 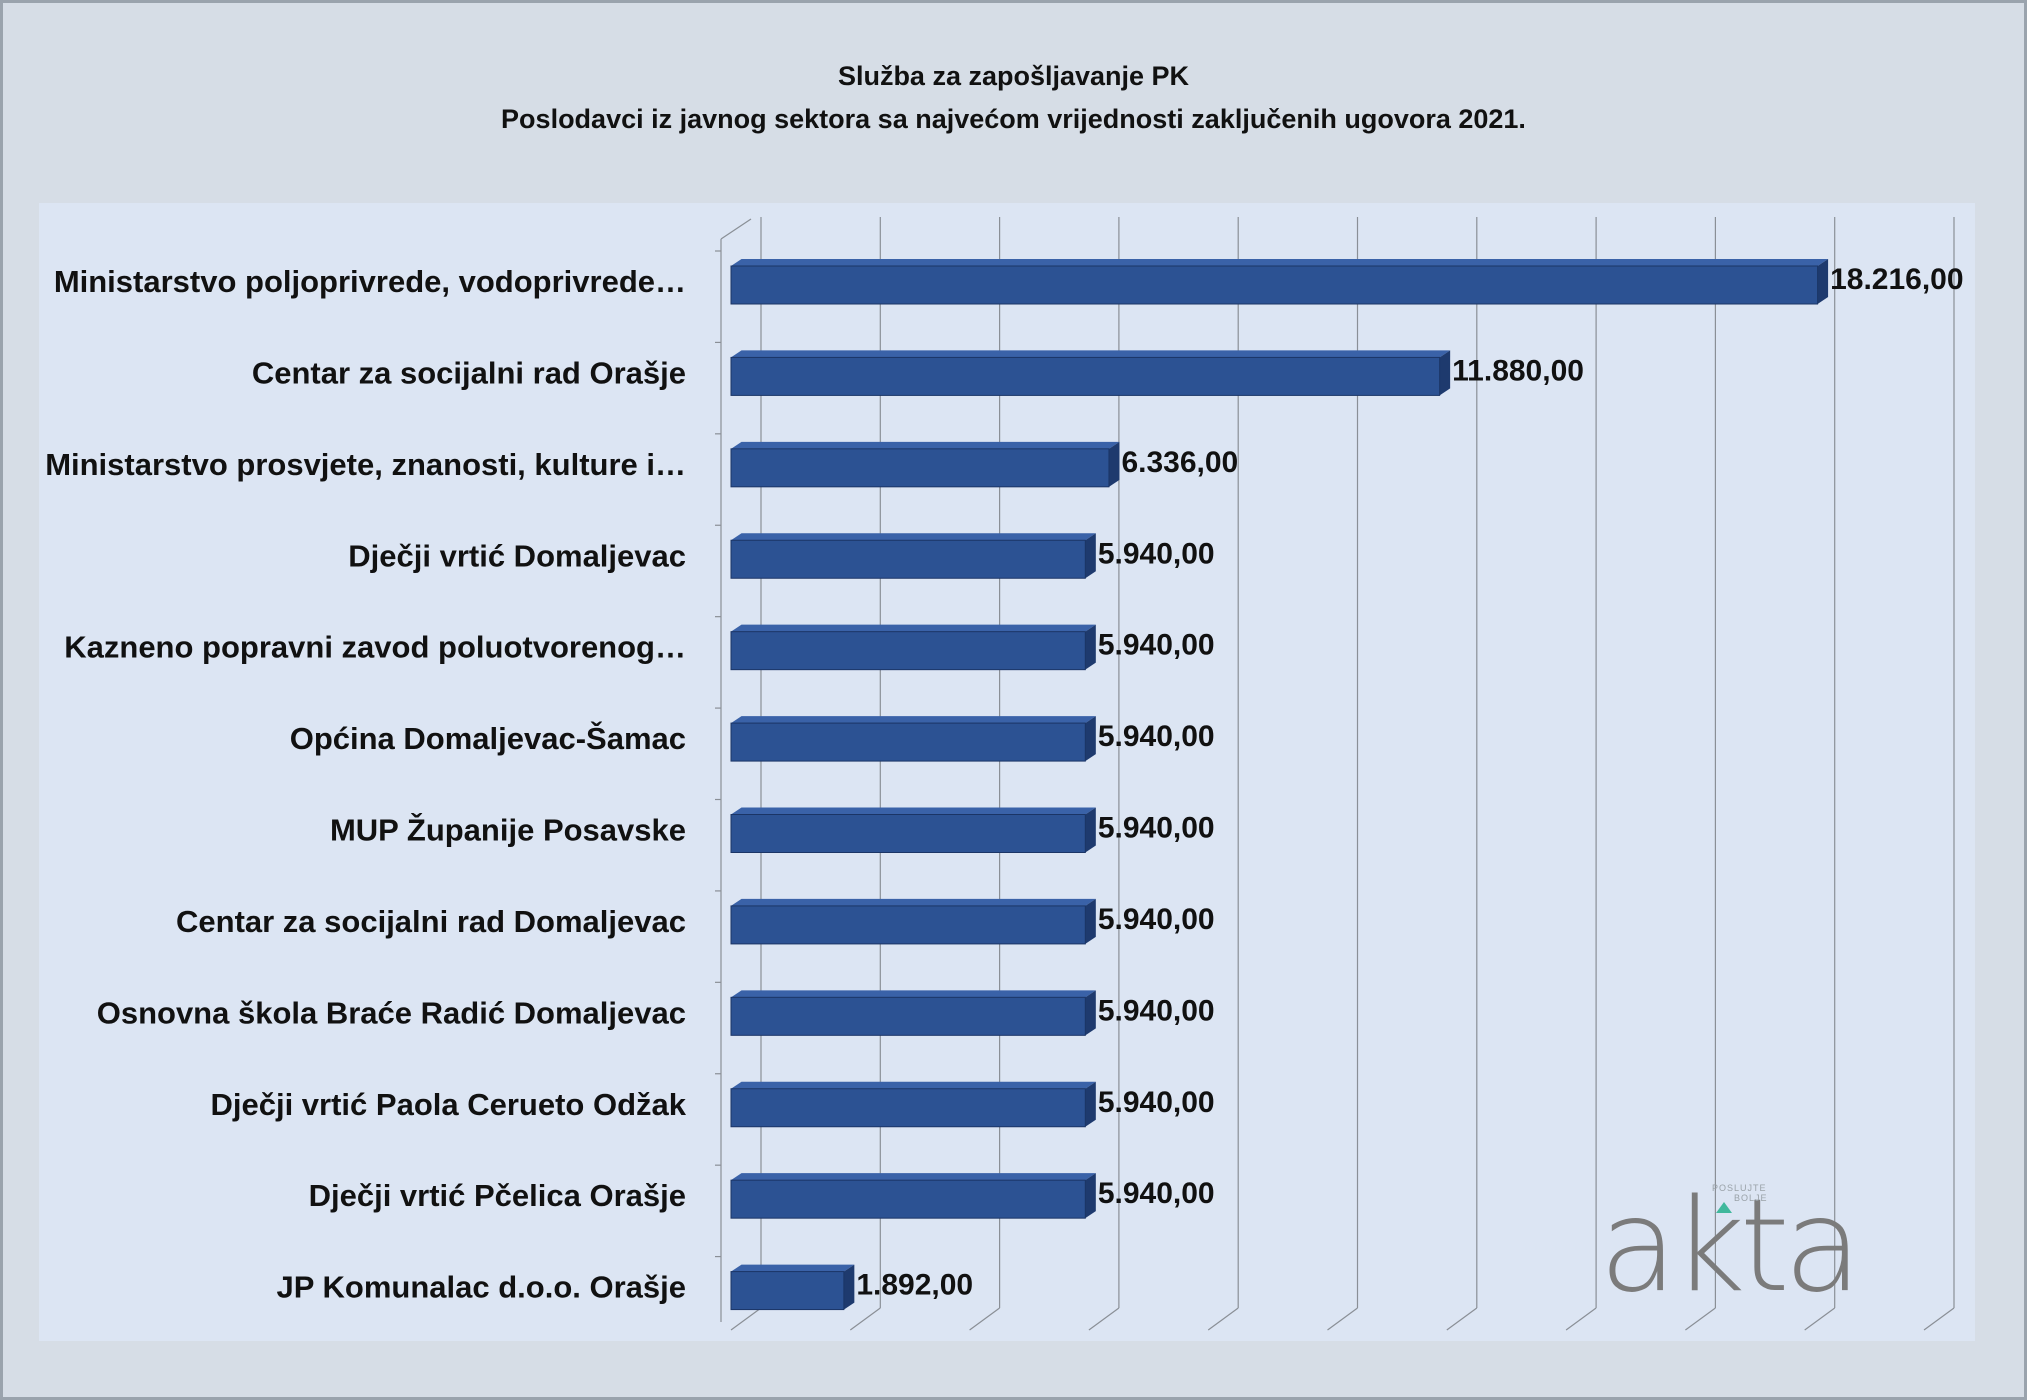 What do you see at coordinates (736, 229) in the screenshot?
I see `axis-line-top` at bounding box center [736, 229].